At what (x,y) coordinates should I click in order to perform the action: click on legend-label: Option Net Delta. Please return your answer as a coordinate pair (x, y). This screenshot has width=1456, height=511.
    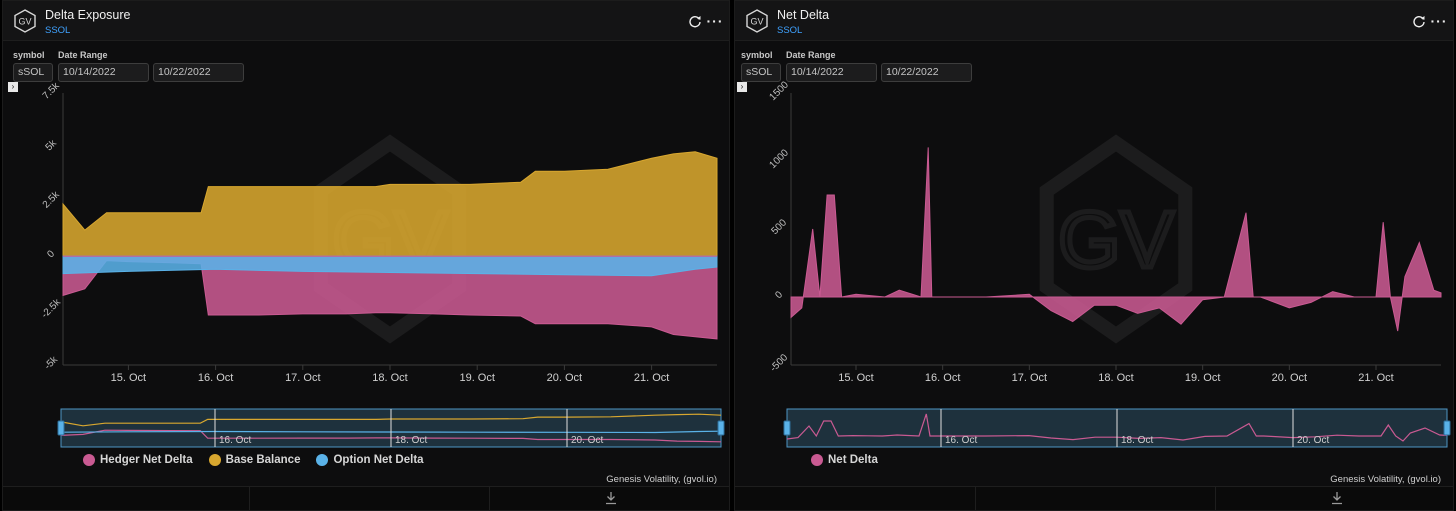
    Looking at the image, I should click on (378, 460).